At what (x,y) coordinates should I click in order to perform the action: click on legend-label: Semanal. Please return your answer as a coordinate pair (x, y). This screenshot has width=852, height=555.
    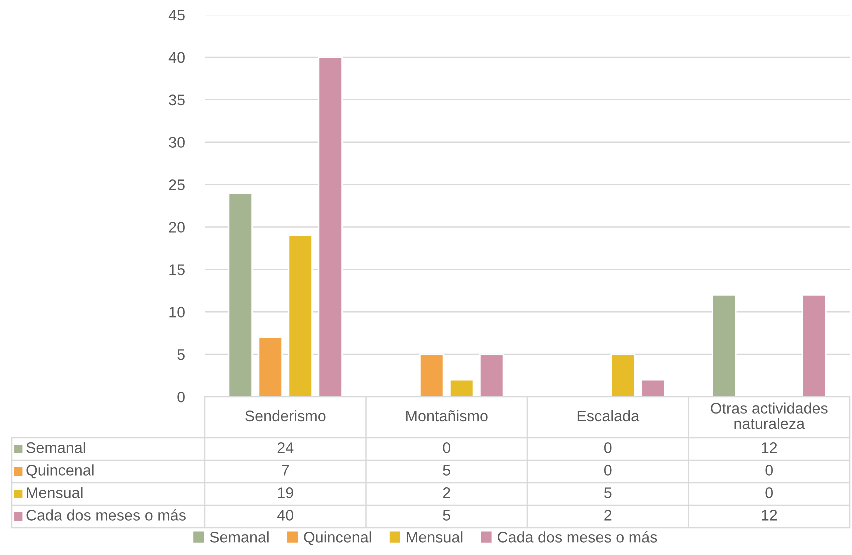
    Looking at the image, I should click on (239, 537).